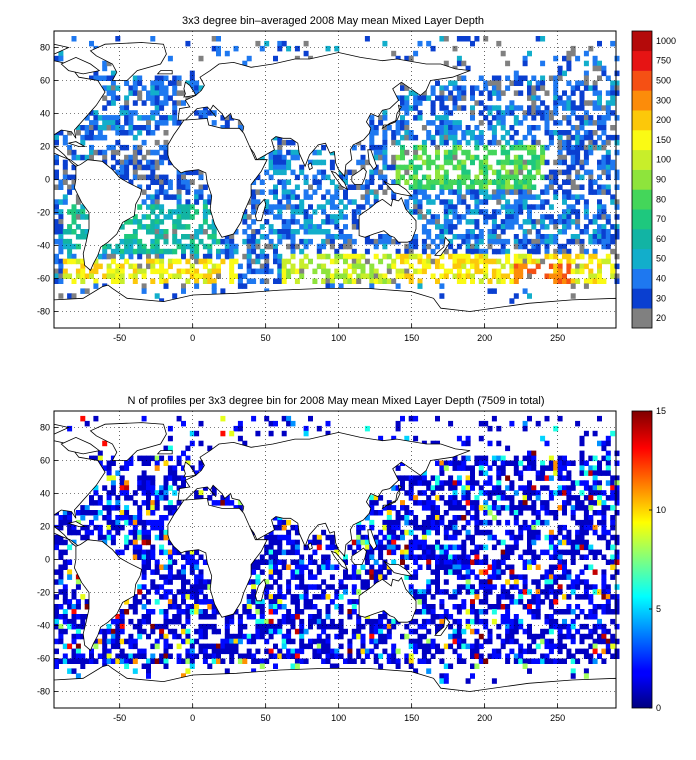 This screenshot has height=760, width=696. I want to click on colorbar-label: 70, so click(661, 219).